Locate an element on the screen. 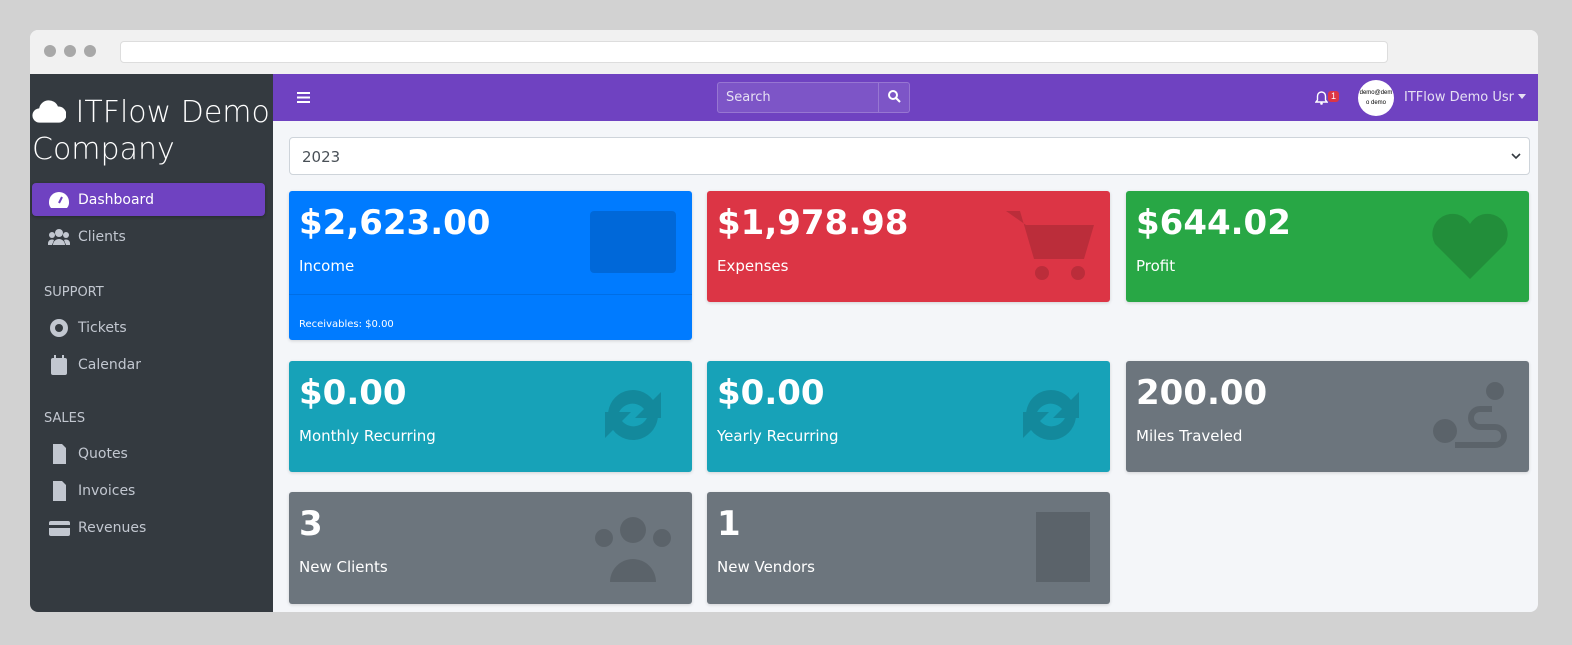 The image size is (1572, 645). card-label: New Clients is located at coordinates (343, 567).